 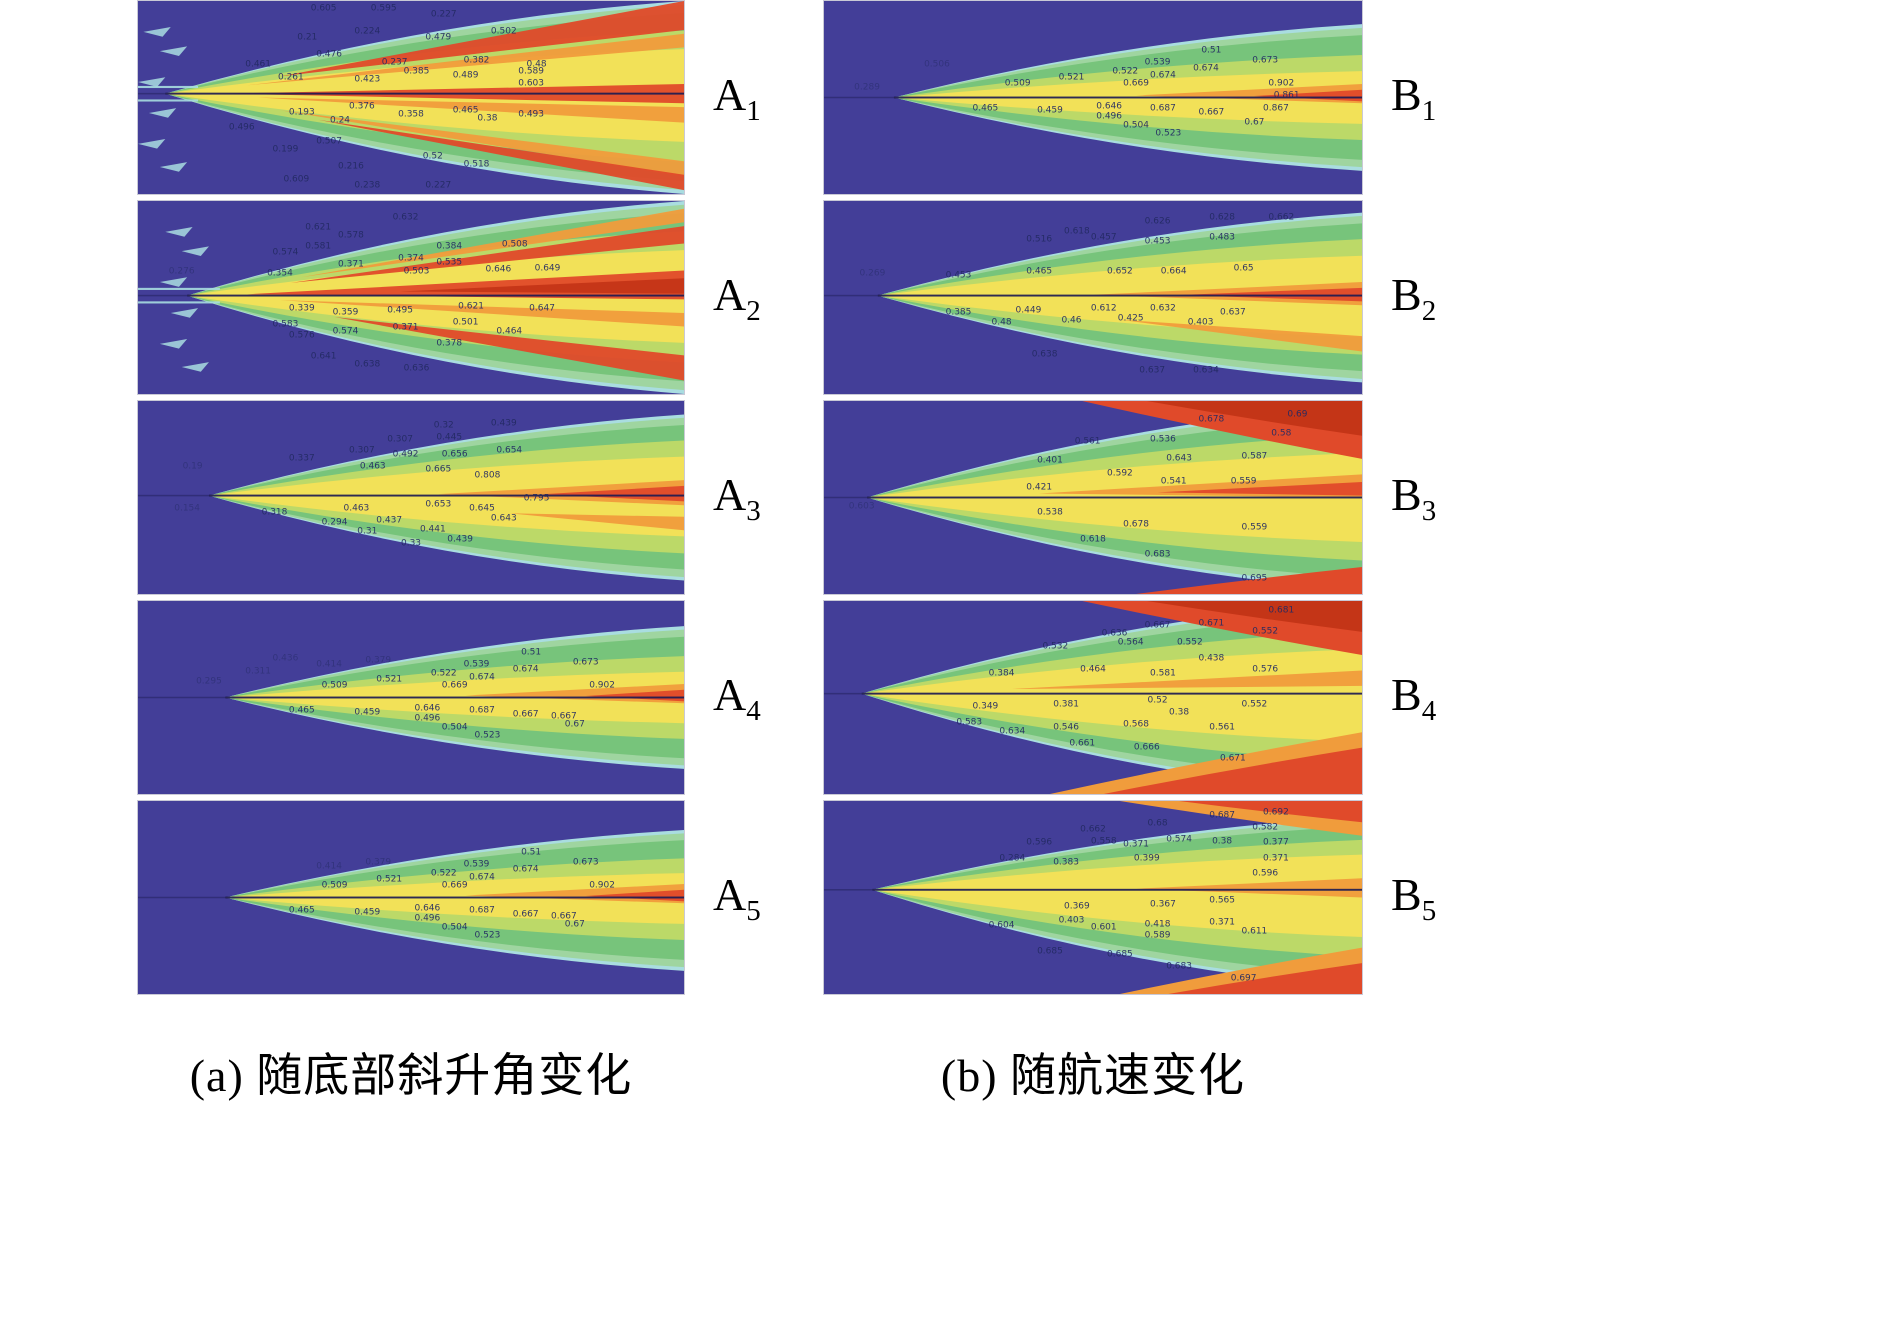 What do you see at coordinates (1281, 610) in the screenshot?
I see `contour-value-label: 0.681` at bounding box center [1281, 610].